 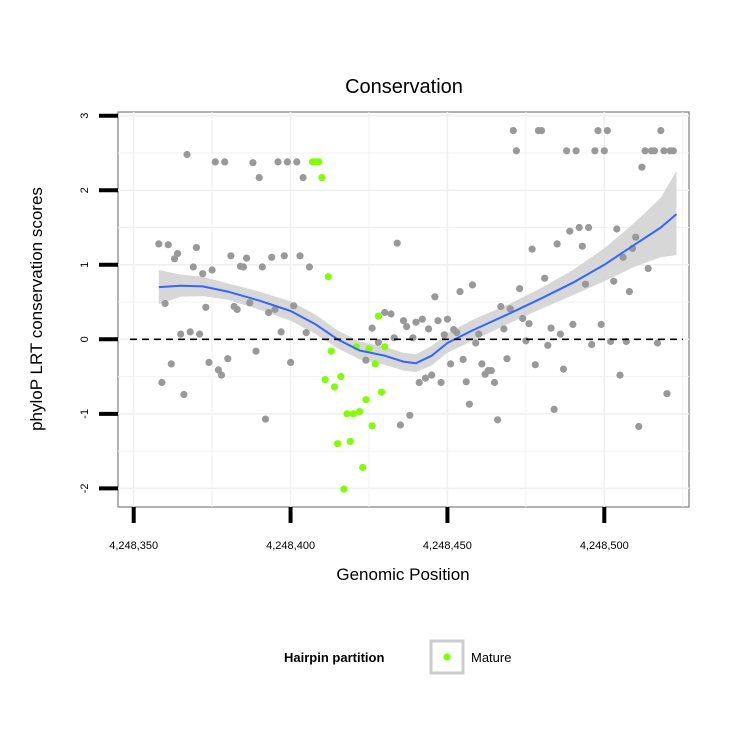 What do you see at coordinates (85, 190) in the screenshot?
I see `y-tick-label: 2` at bounding box center [85, 190].